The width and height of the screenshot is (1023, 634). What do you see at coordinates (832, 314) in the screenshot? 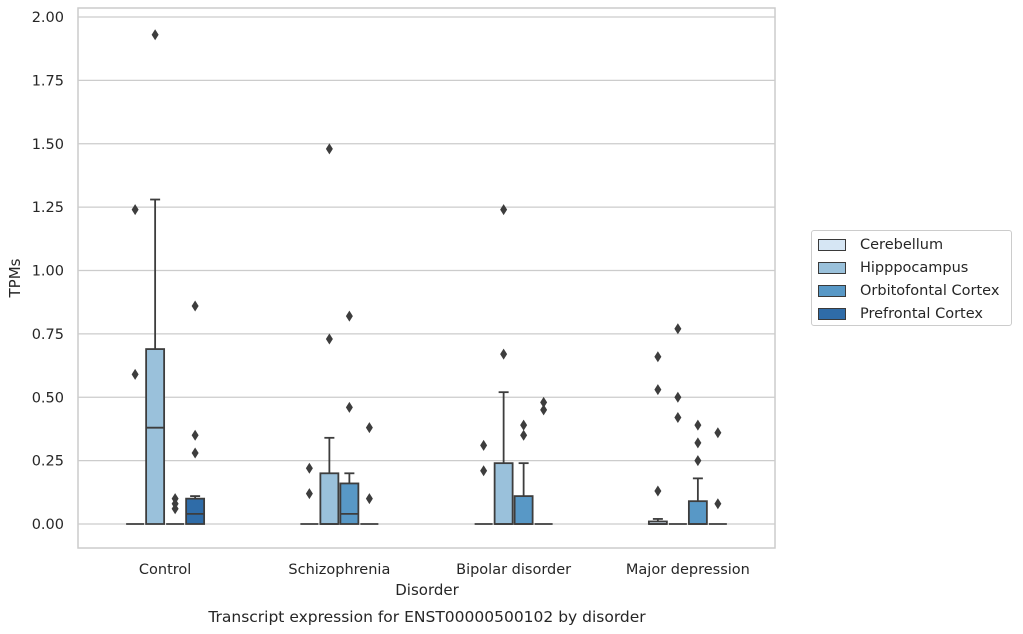
I see `legend-swatch-prefrontal-cortex` at bounding box center [832, 314].